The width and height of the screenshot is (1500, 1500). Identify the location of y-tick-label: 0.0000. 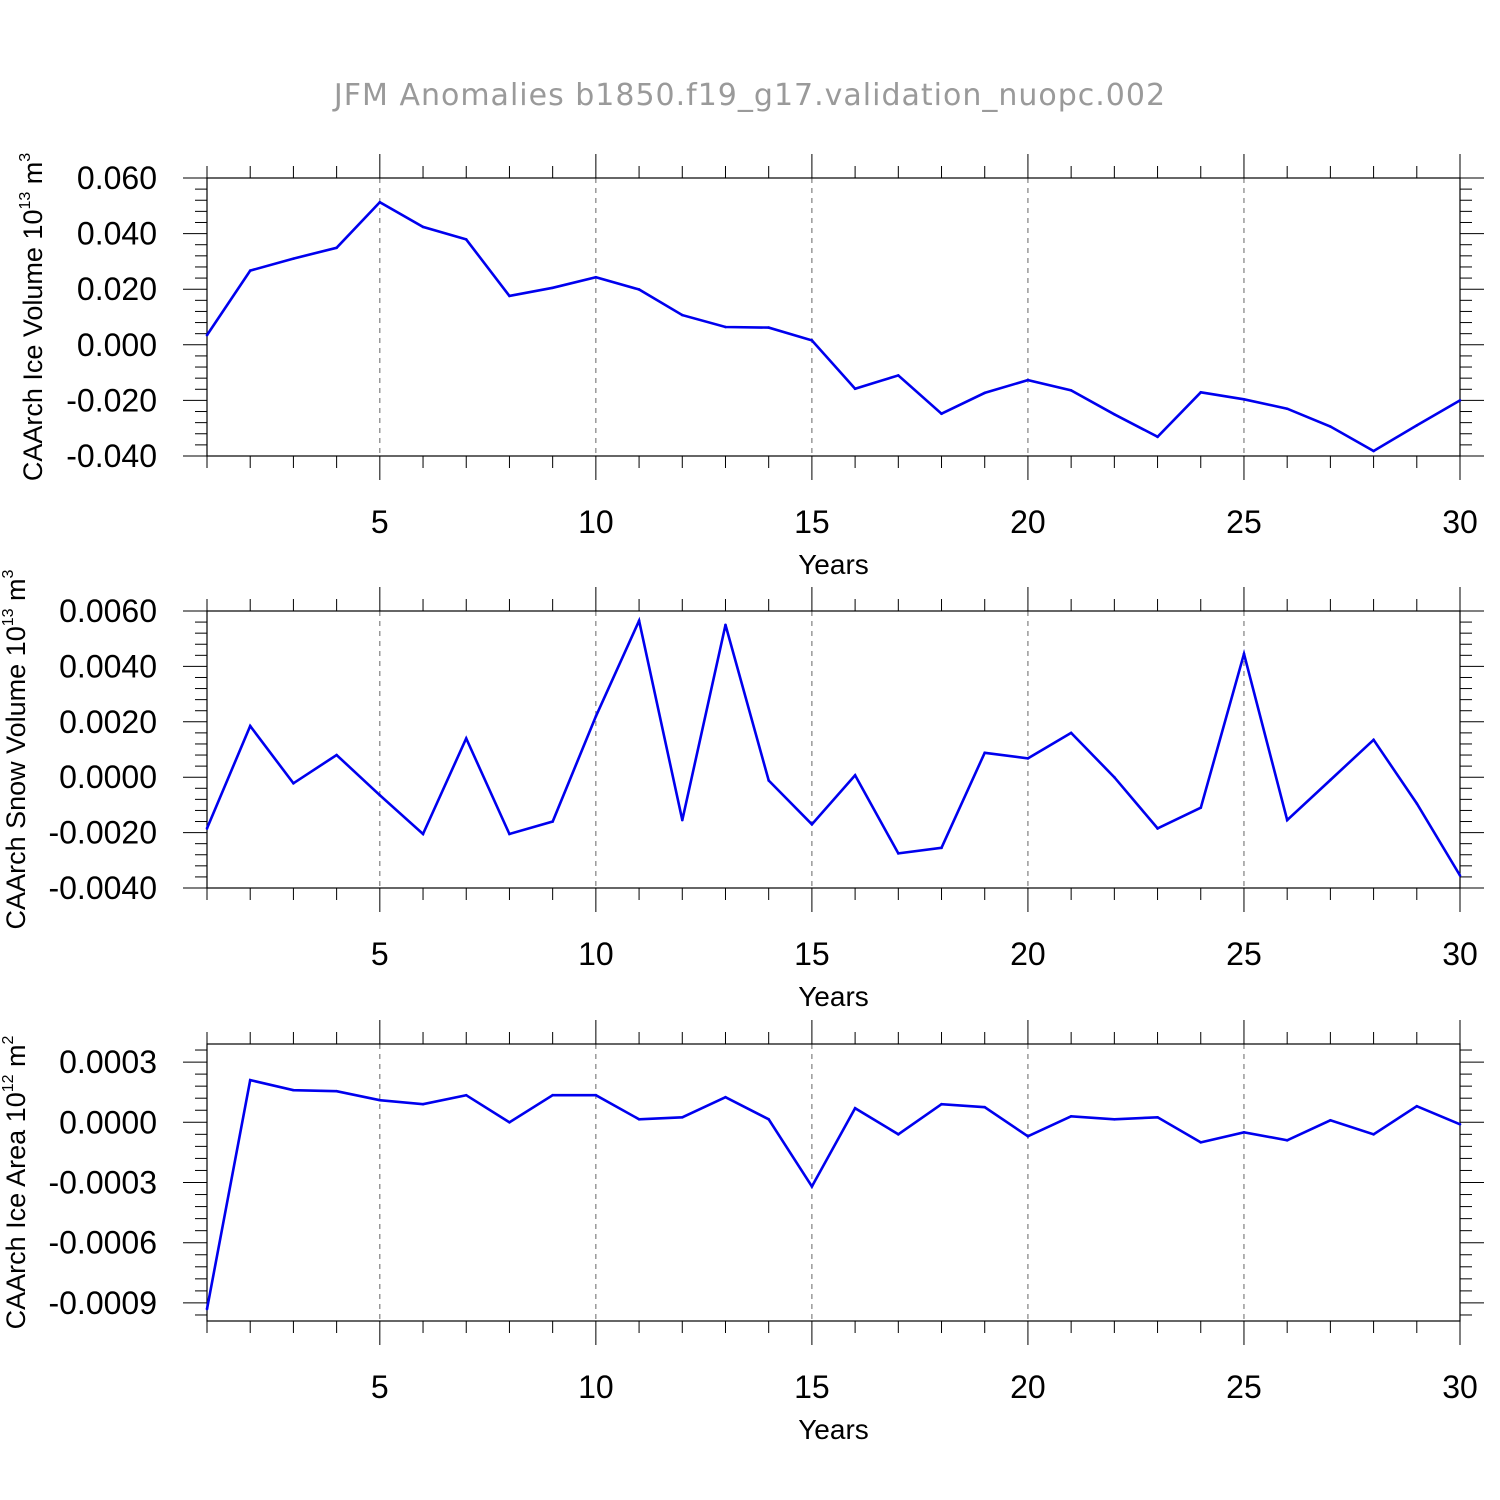
(108, 777).